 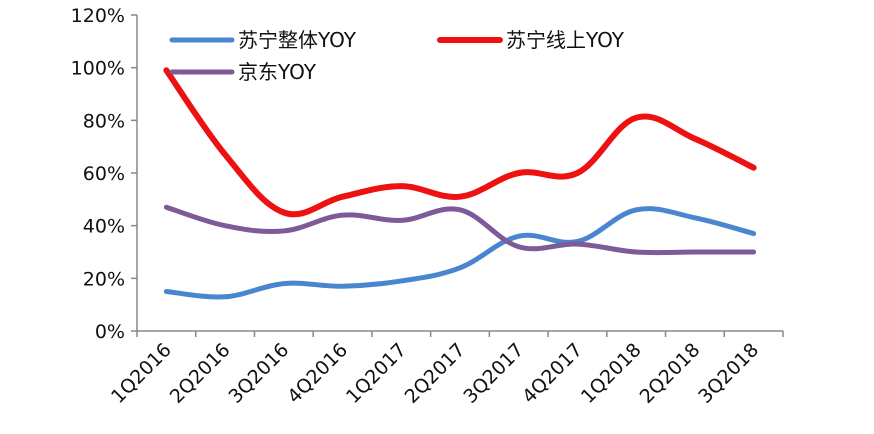 I want to click on x-tick-label: 2Q2018, so click(x=670, y=373).